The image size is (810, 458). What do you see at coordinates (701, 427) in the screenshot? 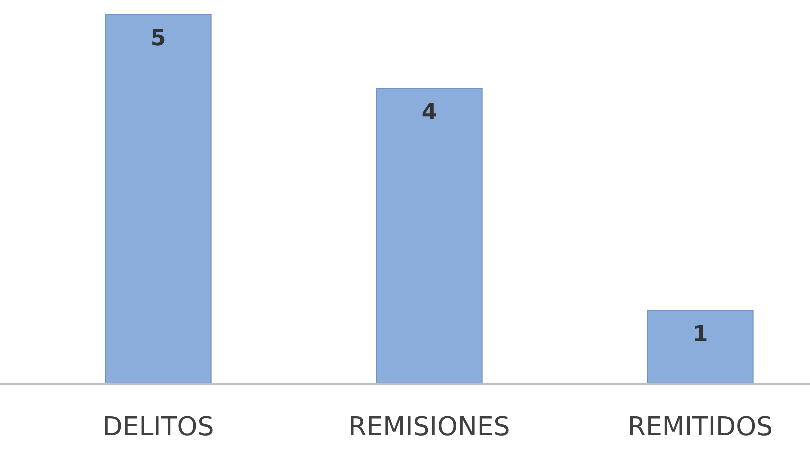
I see `x-tick-label: REMITIDOS` at bounding box center [701, 427].